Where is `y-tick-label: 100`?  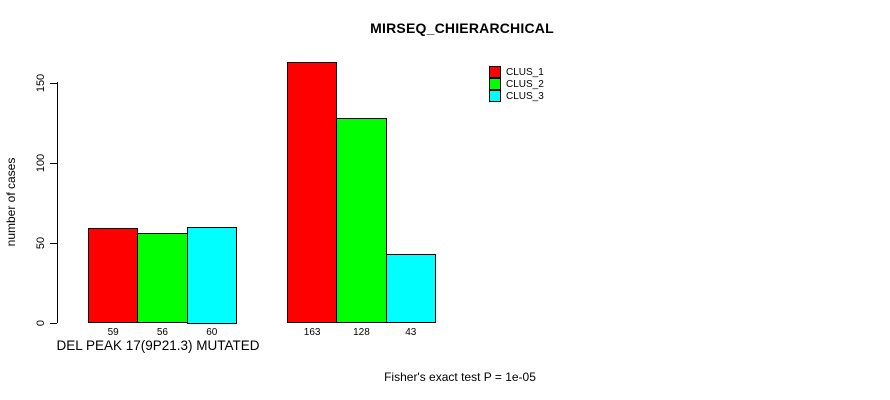 y-tick-label: 100 is located at coordinates (41, 162).